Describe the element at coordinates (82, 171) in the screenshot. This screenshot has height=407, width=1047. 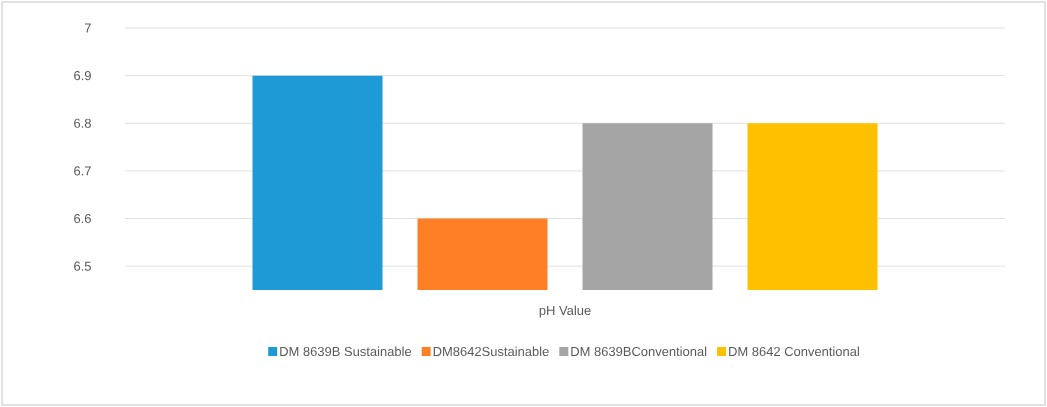
I see `y-tick-label: 6.7` at that location.